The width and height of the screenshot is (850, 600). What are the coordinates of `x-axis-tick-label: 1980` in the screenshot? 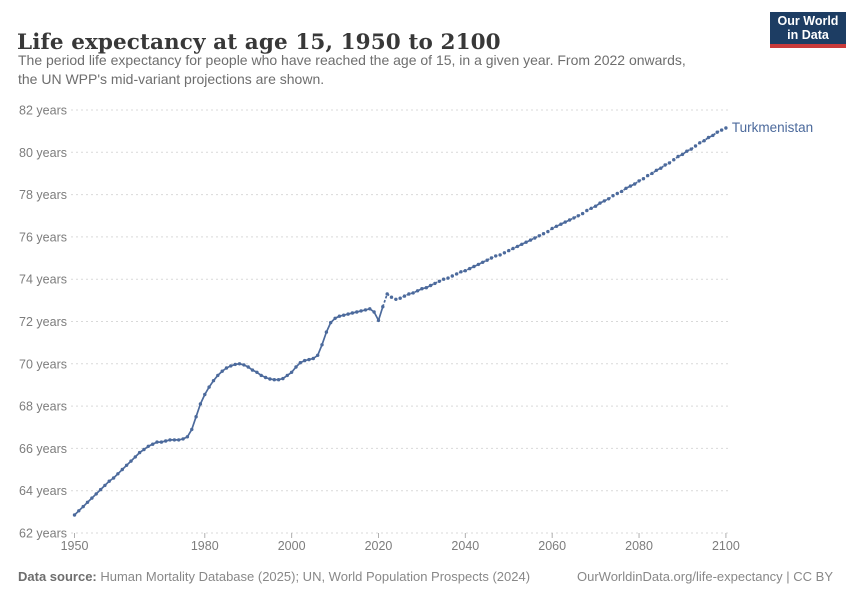 It's located at (205, 546).